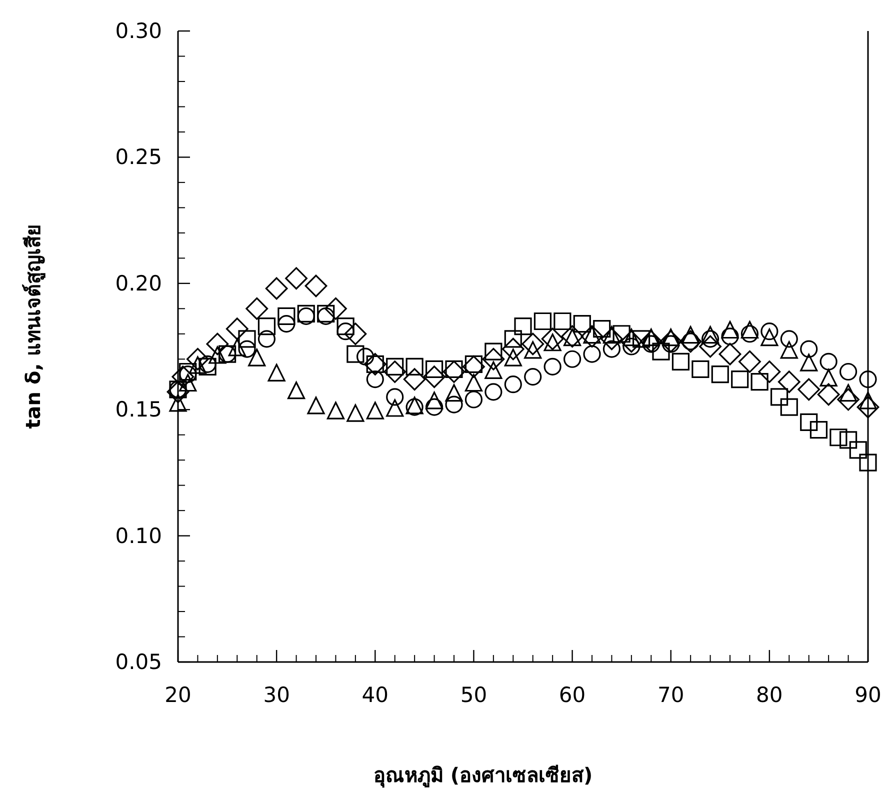  I want to click on y-axis-title: tan δ, แทนเจต์สูญเสีย, so click(34, 326).